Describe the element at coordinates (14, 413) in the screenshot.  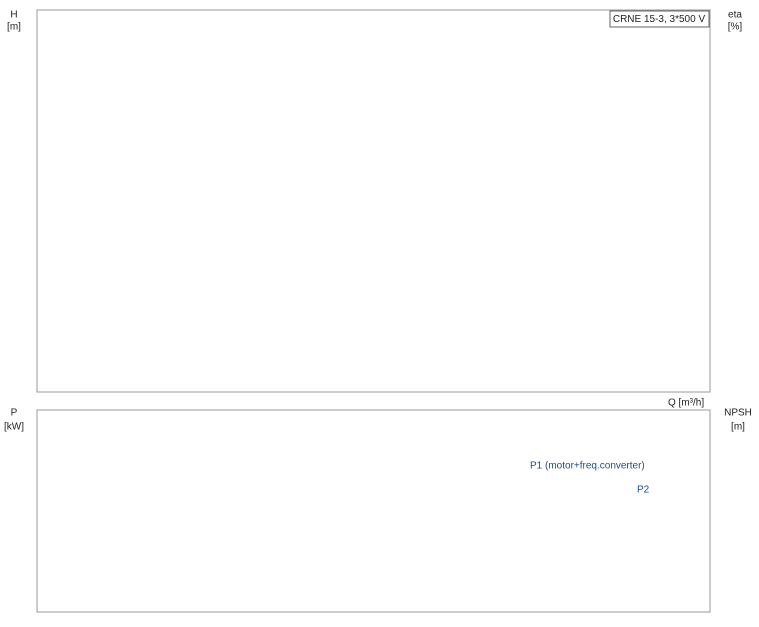
I see `y-label: P` at that location.